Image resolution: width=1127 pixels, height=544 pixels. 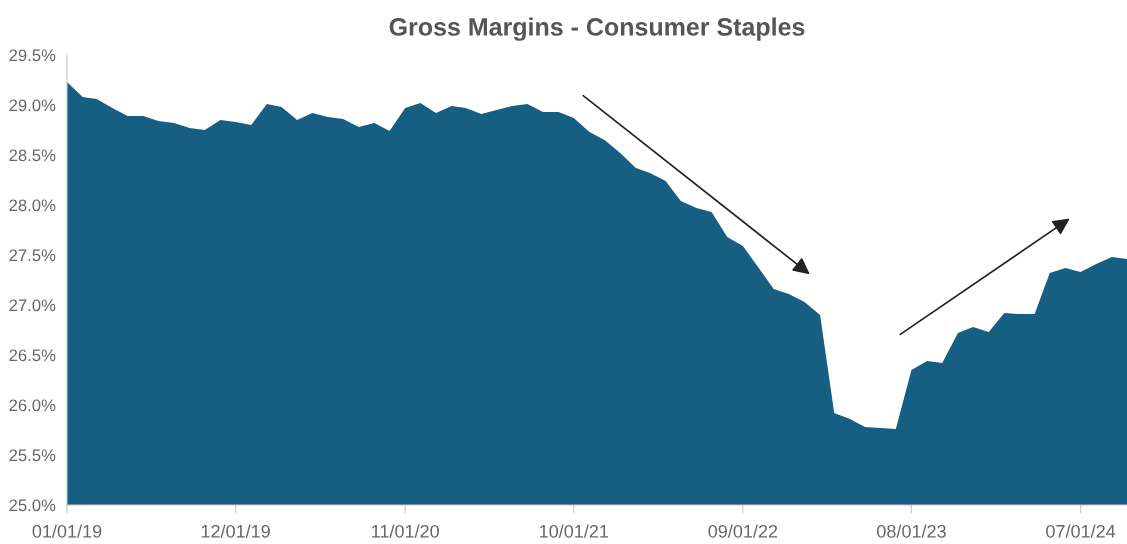 I want to click on y-tick-label: 25.0%, so click(x=32, y=505).